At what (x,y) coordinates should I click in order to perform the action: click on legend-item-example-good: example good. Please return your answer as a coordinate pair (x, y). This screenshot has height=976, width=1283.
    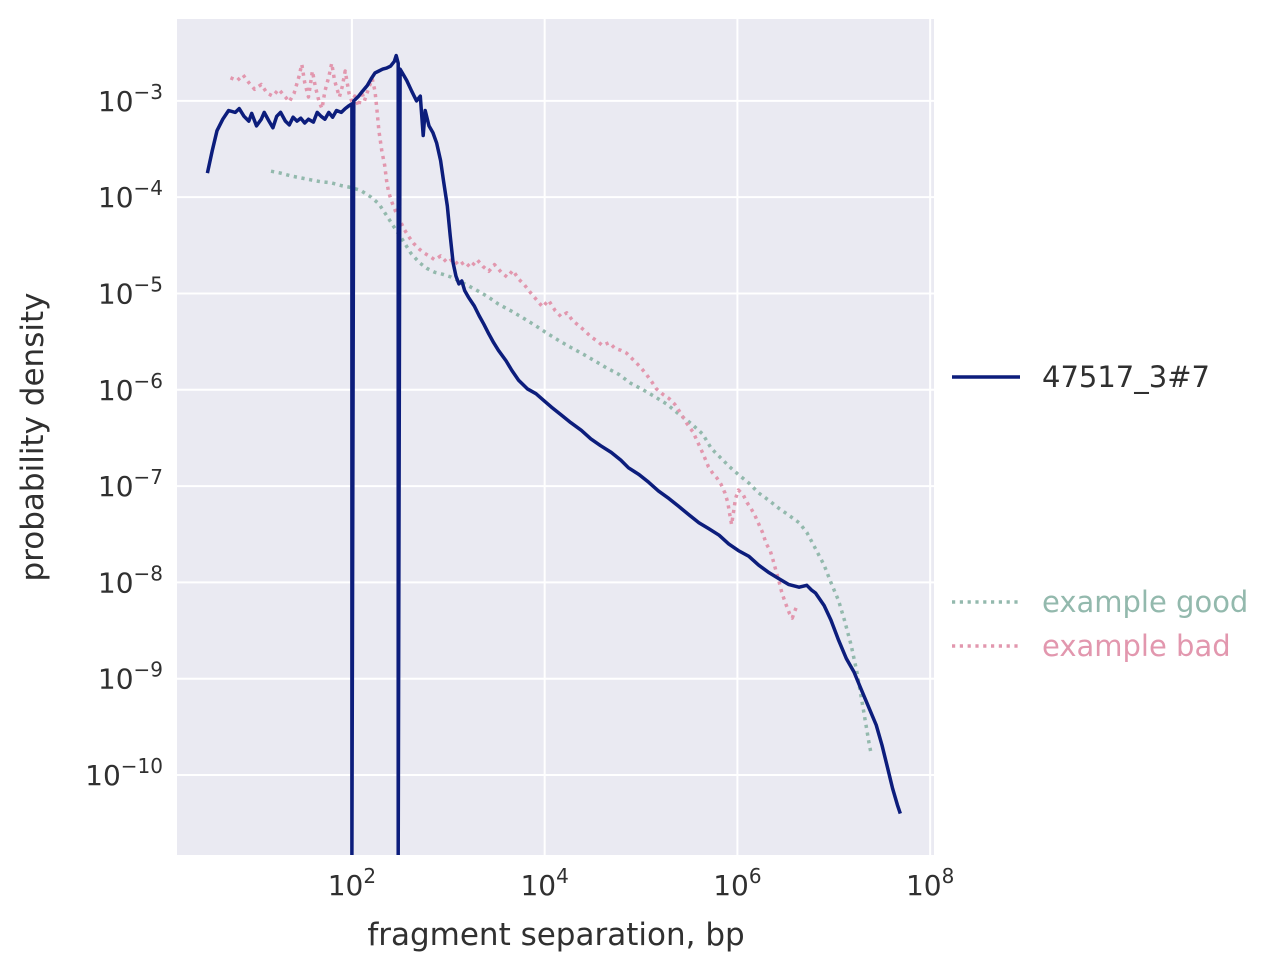
    Looking at the image, I should click on (1099, 602).